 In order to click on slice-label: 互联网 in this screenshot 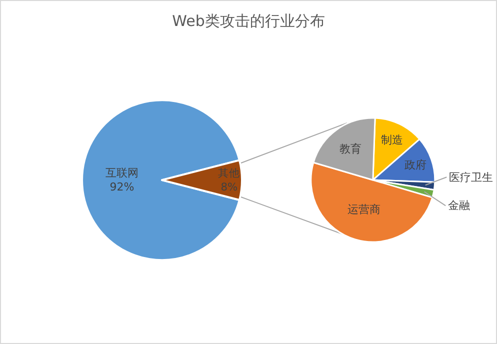, I will do `click(122, 173)`.